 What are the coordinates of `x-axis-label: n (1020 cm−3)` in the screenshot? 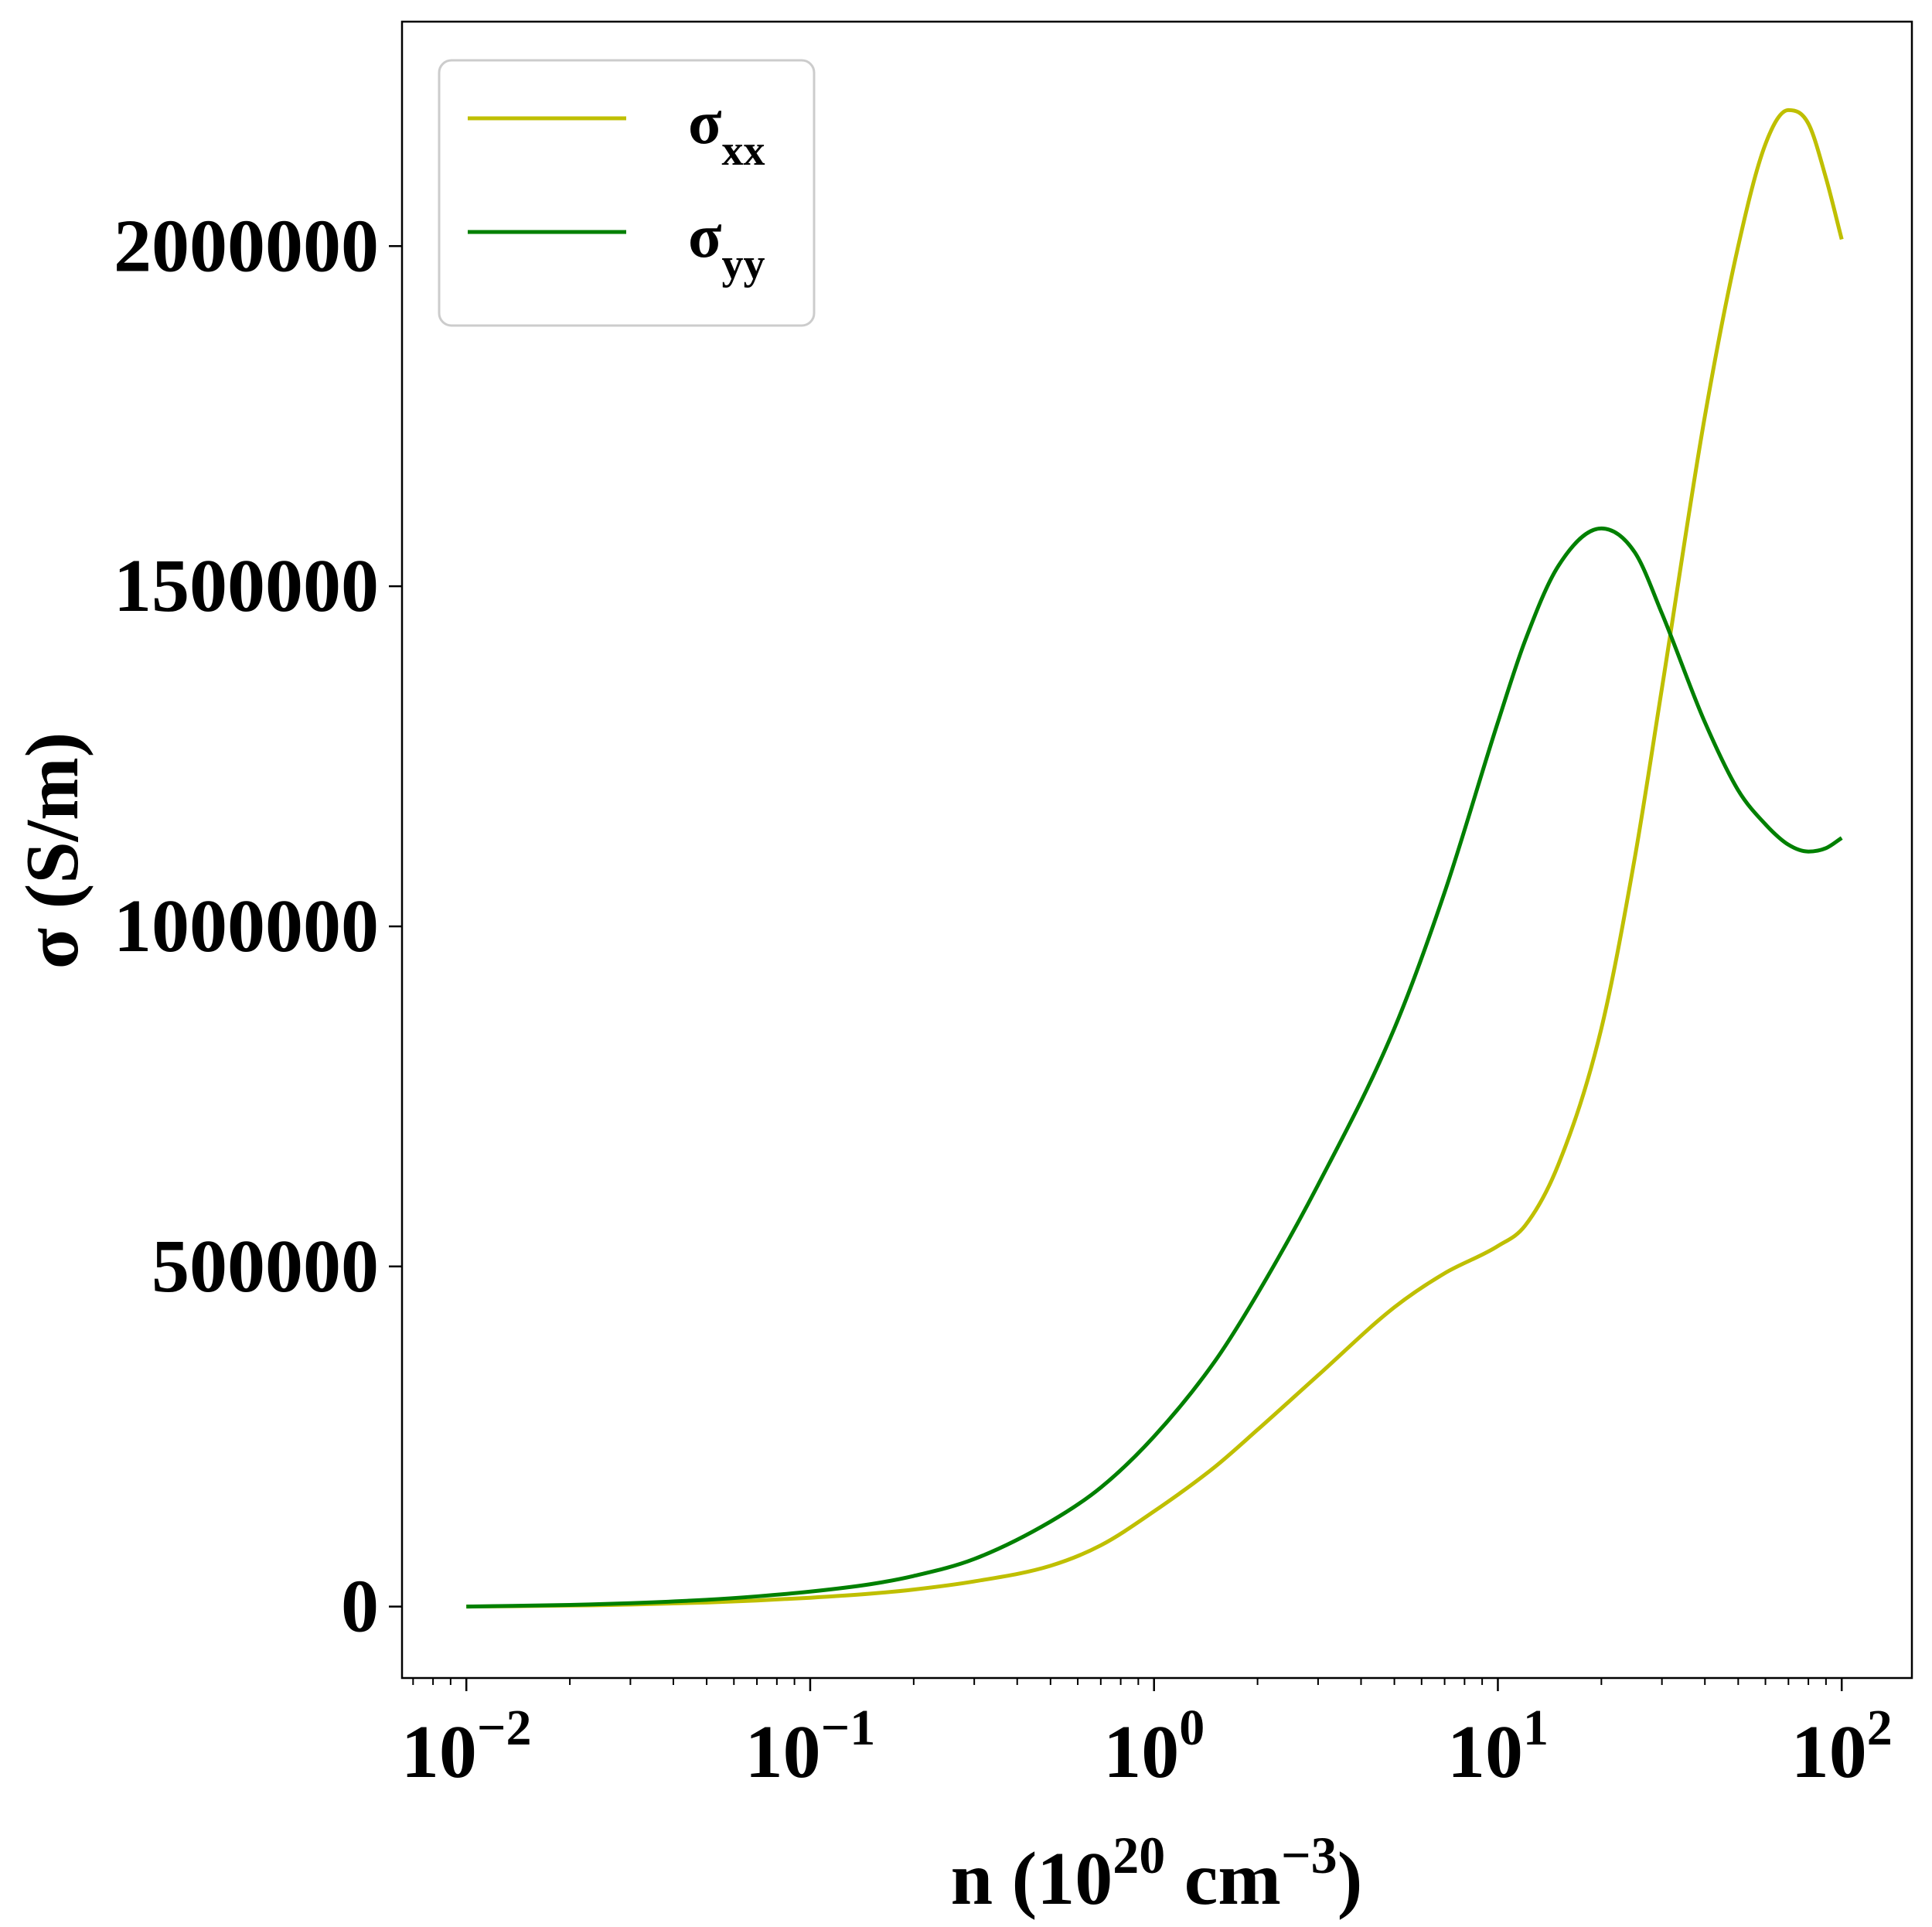 It's located at (1157, 1873).